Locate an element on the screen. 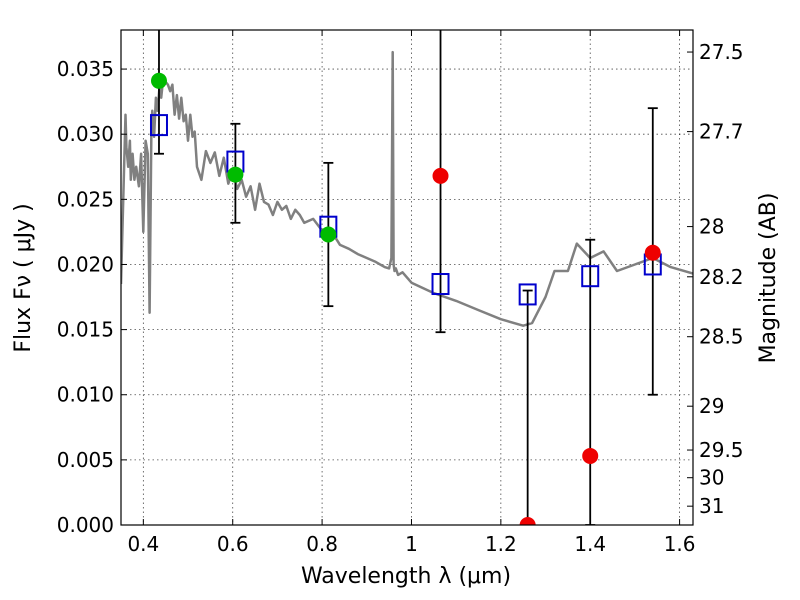 This screenshot has width=800, height=600. y-axis-label: Flux Fν ( μJy ) is located at coordinates (23, 277).